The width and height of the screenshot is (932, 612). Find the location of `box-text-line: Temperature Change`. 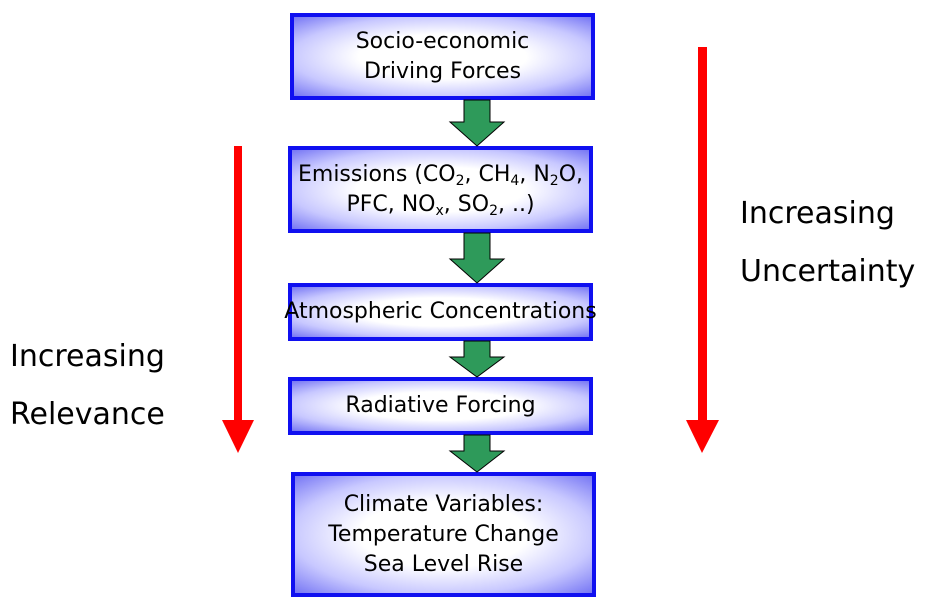

box-text-line: Temperature Change is located at coordinates (443, 534).